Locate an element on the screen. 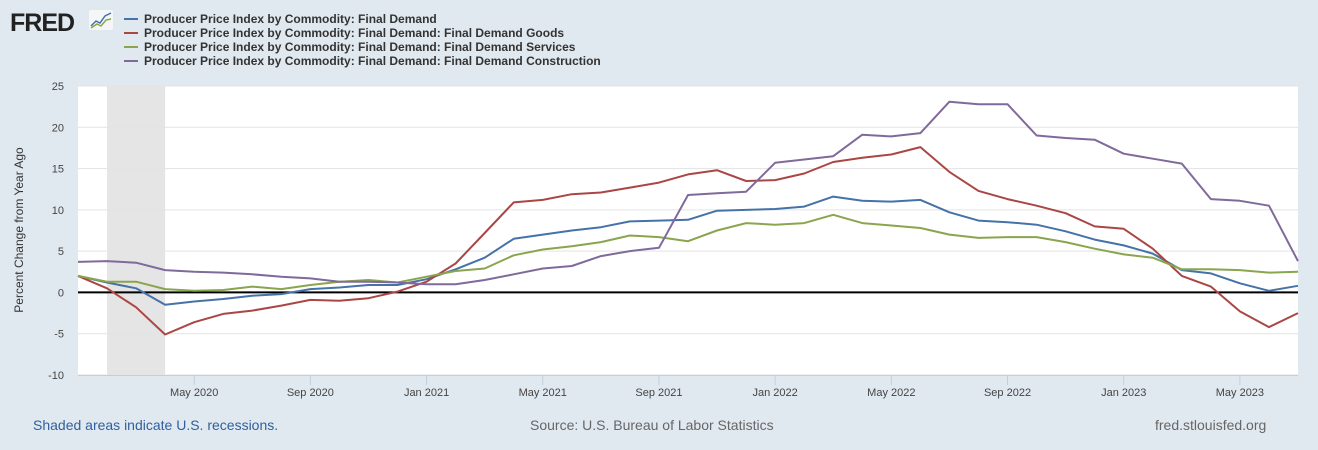 The height and width of the screenshot is (450, 1318). y-tick-label: -10 is located at coordinates (56, 376).